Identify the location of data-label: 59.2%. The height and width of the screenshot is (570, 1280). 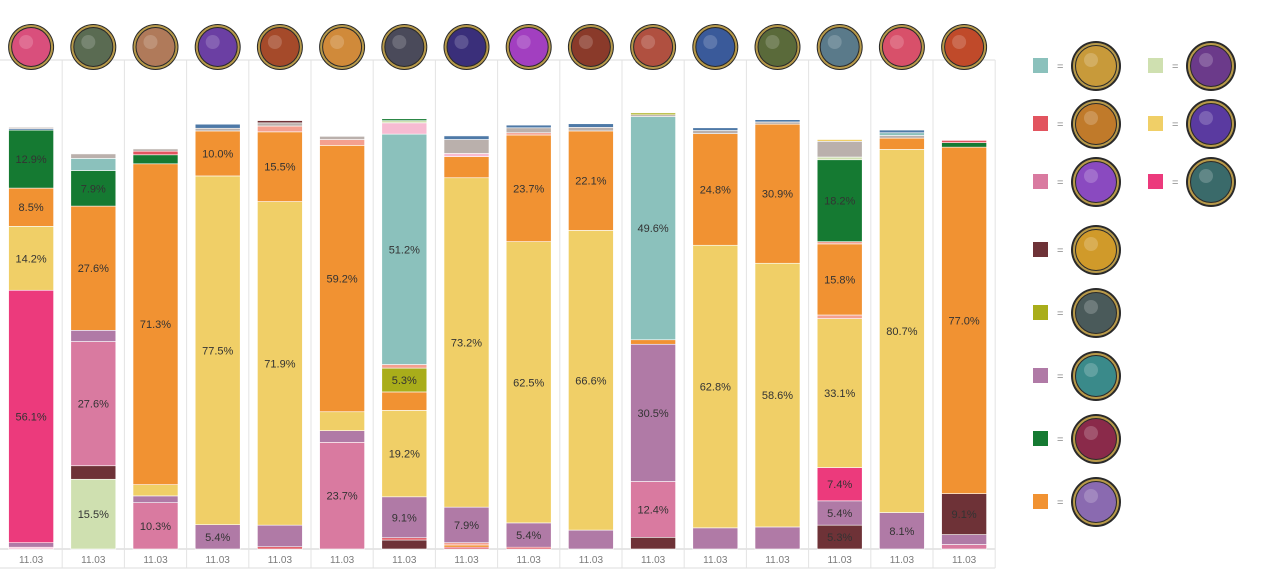
(341, 280).